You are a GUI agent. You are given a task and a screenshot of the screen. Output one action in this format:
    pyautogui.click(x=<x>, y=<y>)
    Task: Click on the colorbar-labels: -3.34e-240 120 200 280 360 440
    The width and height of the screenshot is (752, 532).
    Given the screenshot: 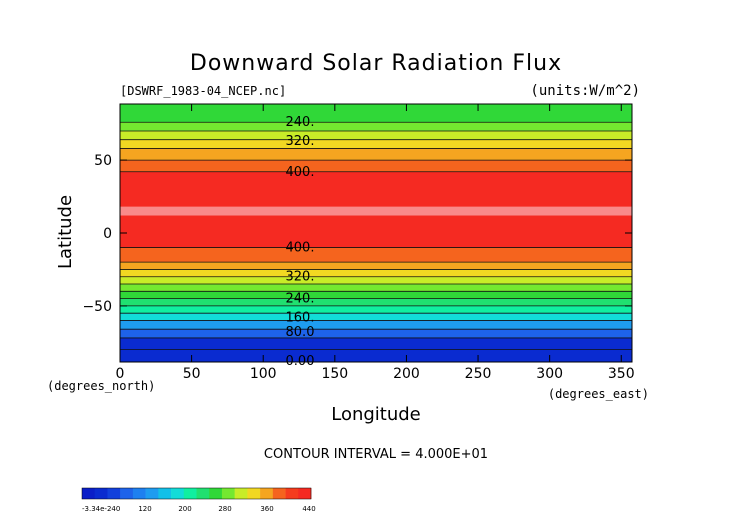 What is the action you would take?
    pyautogui.click(x=199, y=509)
    